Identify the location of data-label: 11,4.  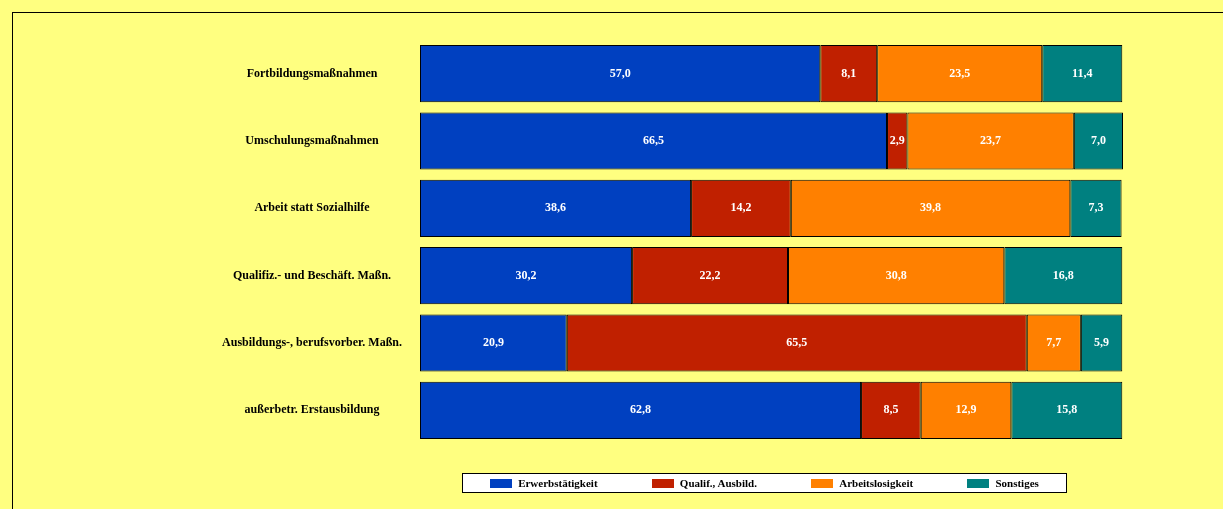
(1082, 72).